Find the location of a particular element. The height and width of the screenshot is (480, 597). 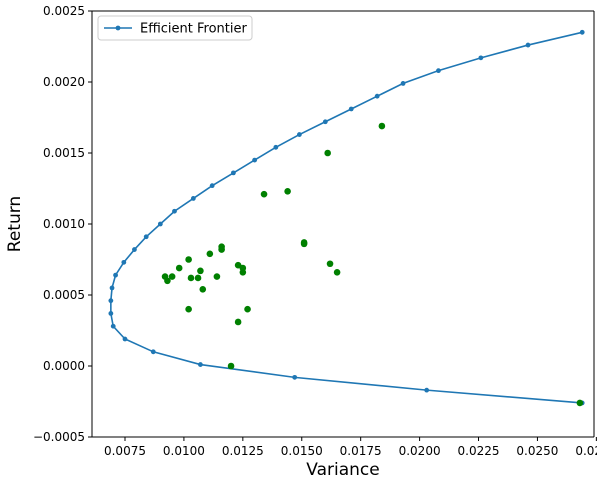

y-tick-label: 0.0000 is located at coordinates (64, 366).